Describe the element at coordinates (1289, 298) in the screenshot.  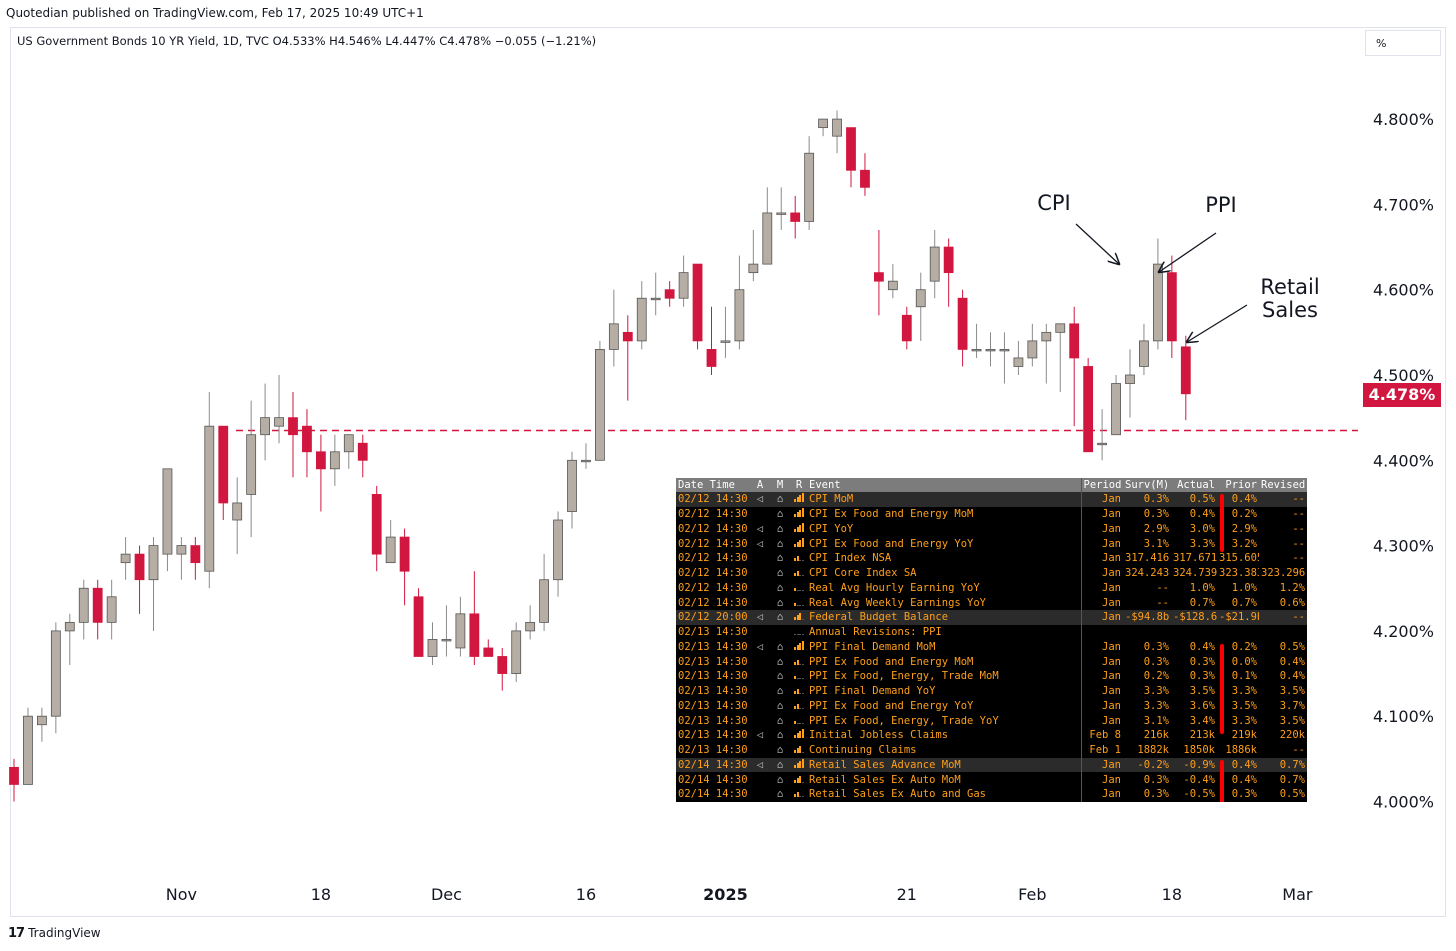
I see `annotation-label: Retail Sales` at that location.